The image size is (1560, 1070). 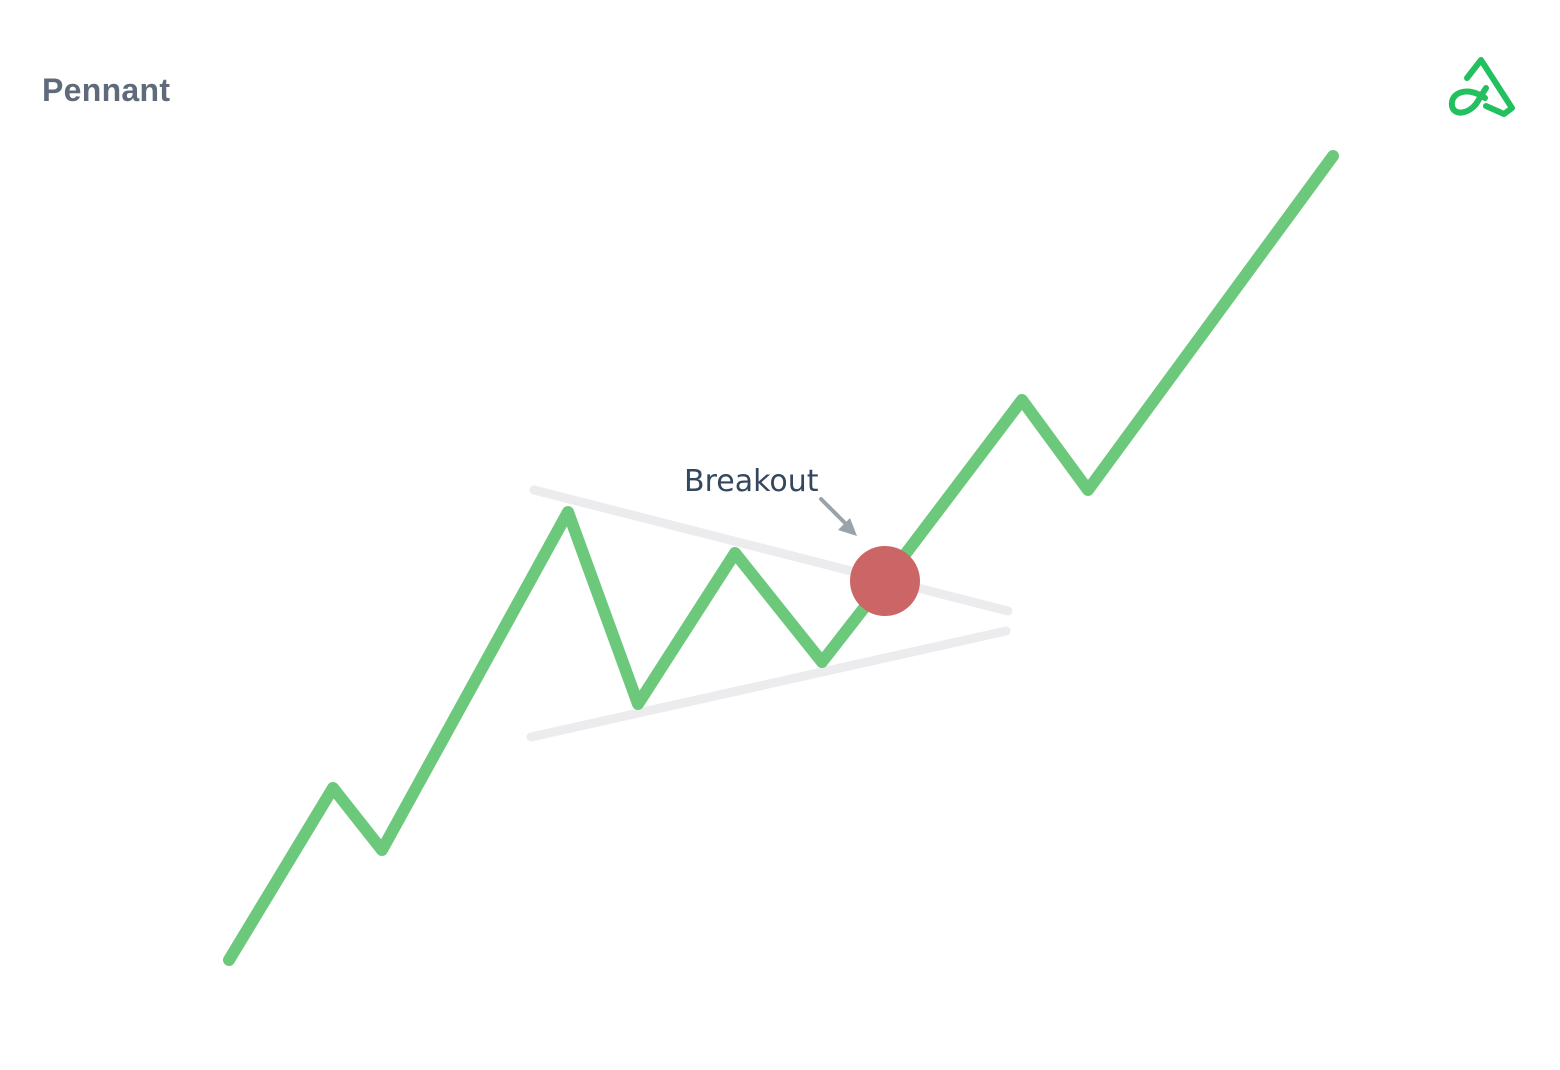 What do you see at coordinates (751, 481) in the screenshot?
I see `breakout-label: Breakout` at bounding box center [751, 481].